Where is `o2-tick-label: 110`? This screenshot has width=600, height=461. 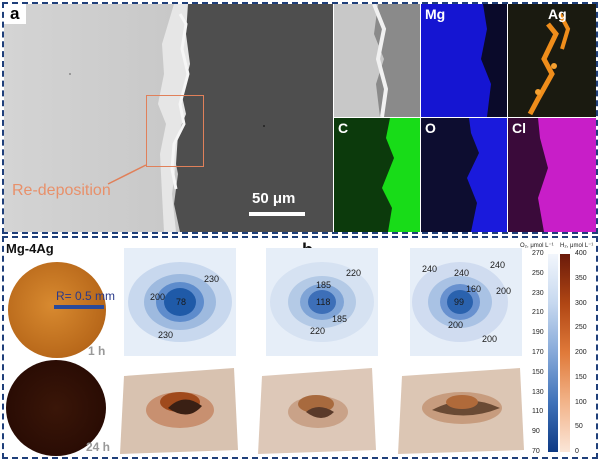
o2-tick-label: 110 is located at coordinates (538, 412).